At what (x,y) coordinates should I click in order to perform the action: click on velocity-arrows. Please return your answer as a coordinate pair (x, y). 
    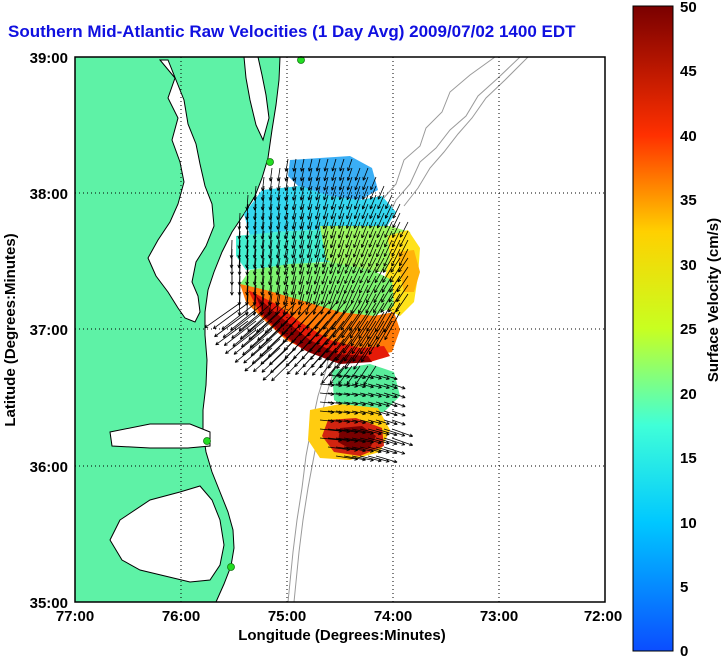
    Looking at the image, I should click on (309, 311).